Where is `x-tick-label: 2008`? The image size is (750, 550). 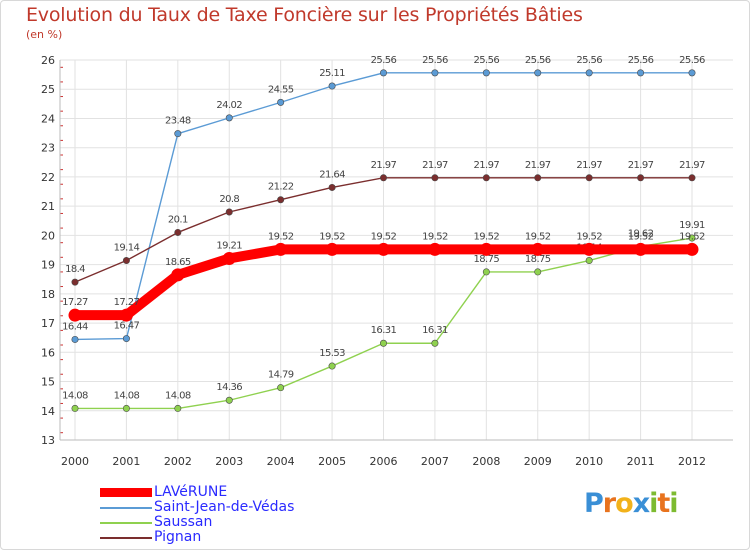
x-tick-label: 2008 is located at coordinates (486, 461).